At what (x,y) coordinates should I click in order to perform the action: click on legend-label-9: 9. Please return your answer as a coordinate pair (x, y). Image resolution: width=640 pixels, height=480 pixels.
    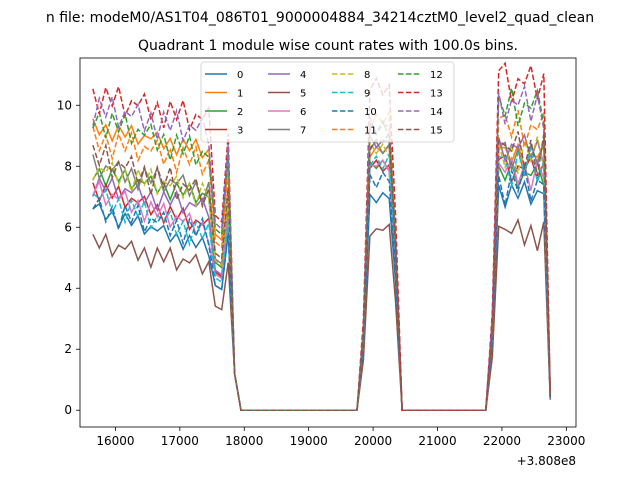
    Looking at the image, I should click on (367, 94).